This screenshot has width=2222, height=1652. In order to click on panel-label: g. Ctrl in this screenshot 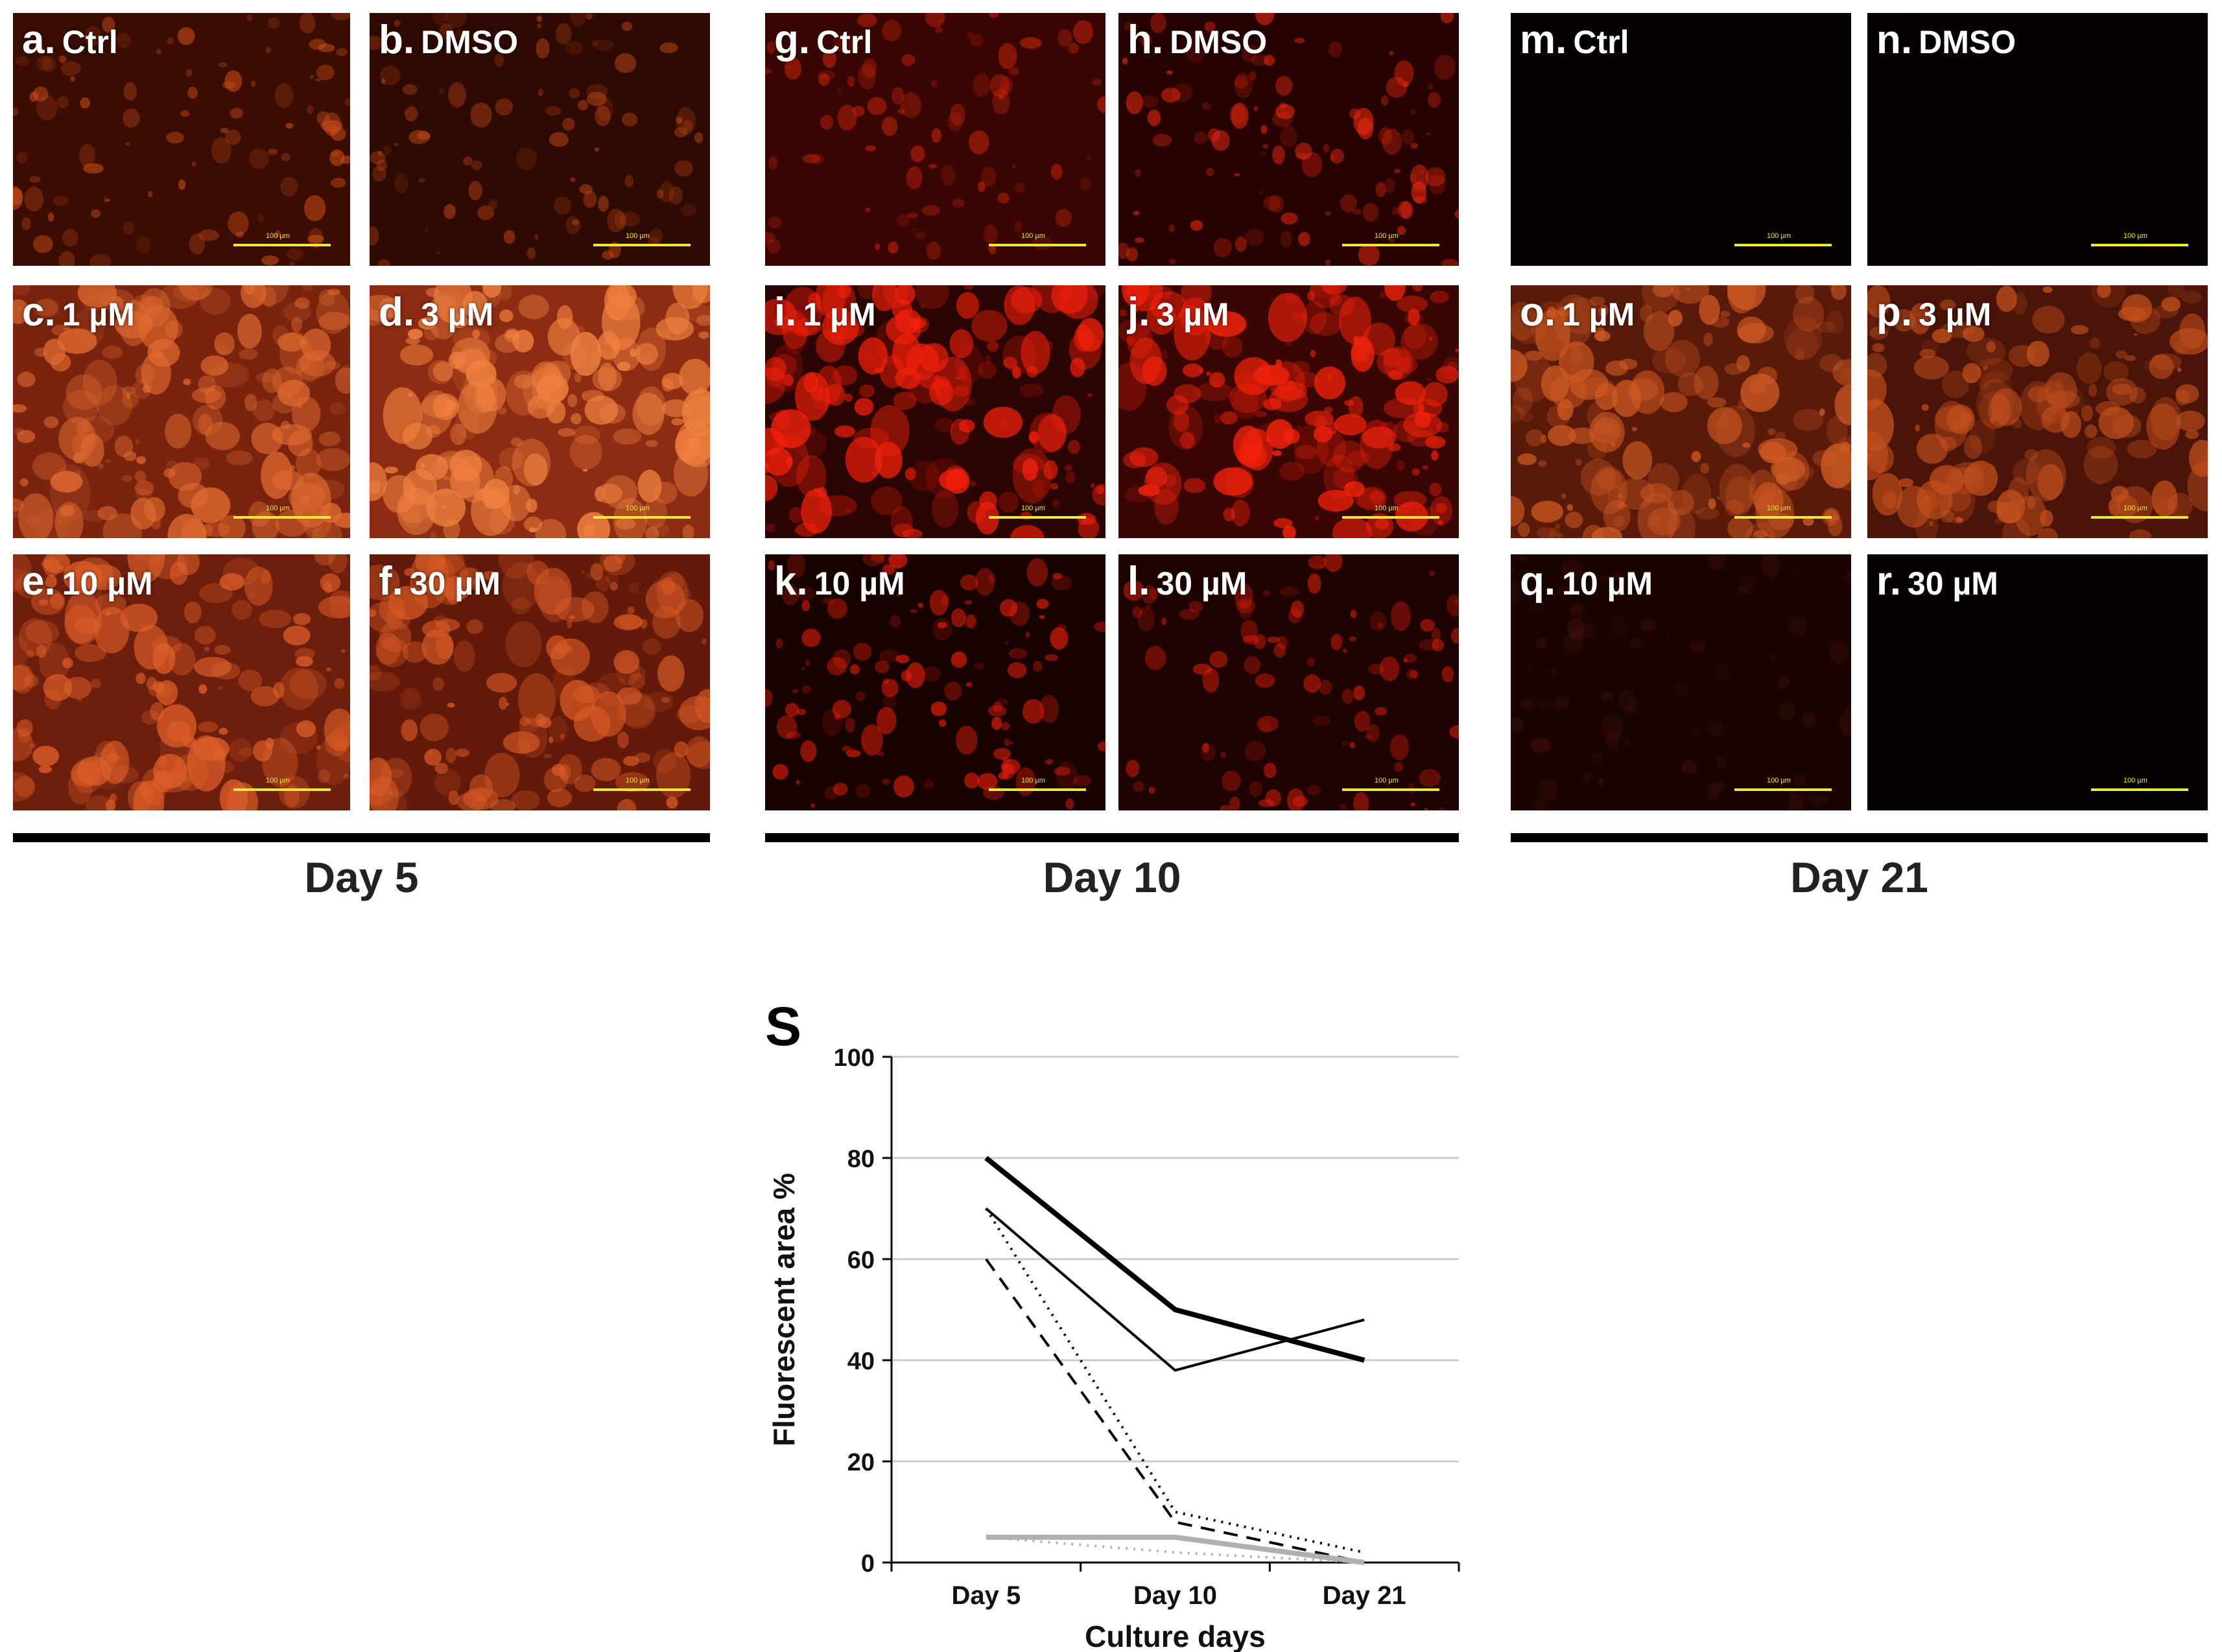, I will do `click(823, 40)`.